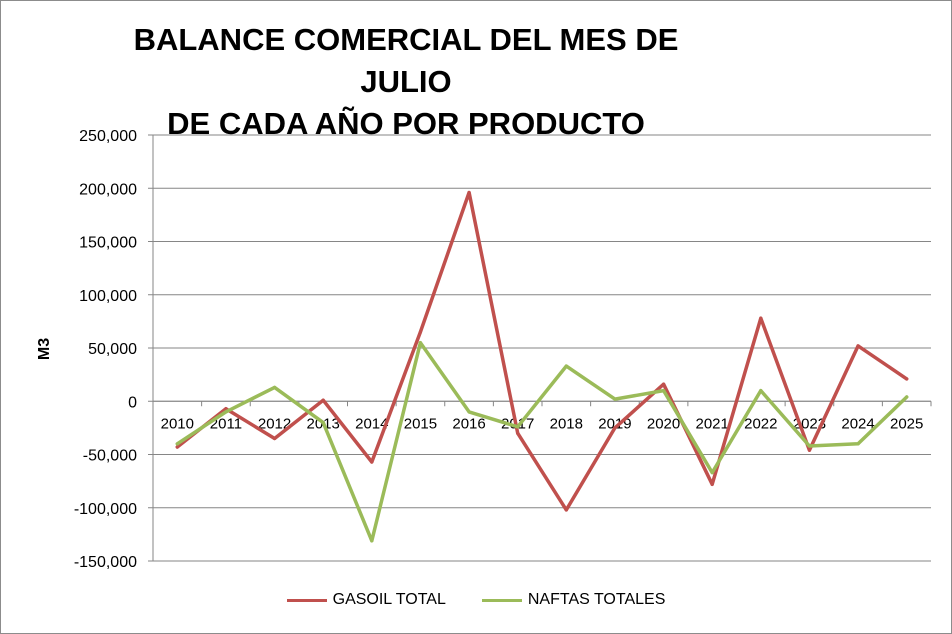  What do you see at coordinates (476, 600) in the screenshot?
I see `legend: GASOIL TOTAL NAFTAS TOTALES` at bounding box center [476, 600].